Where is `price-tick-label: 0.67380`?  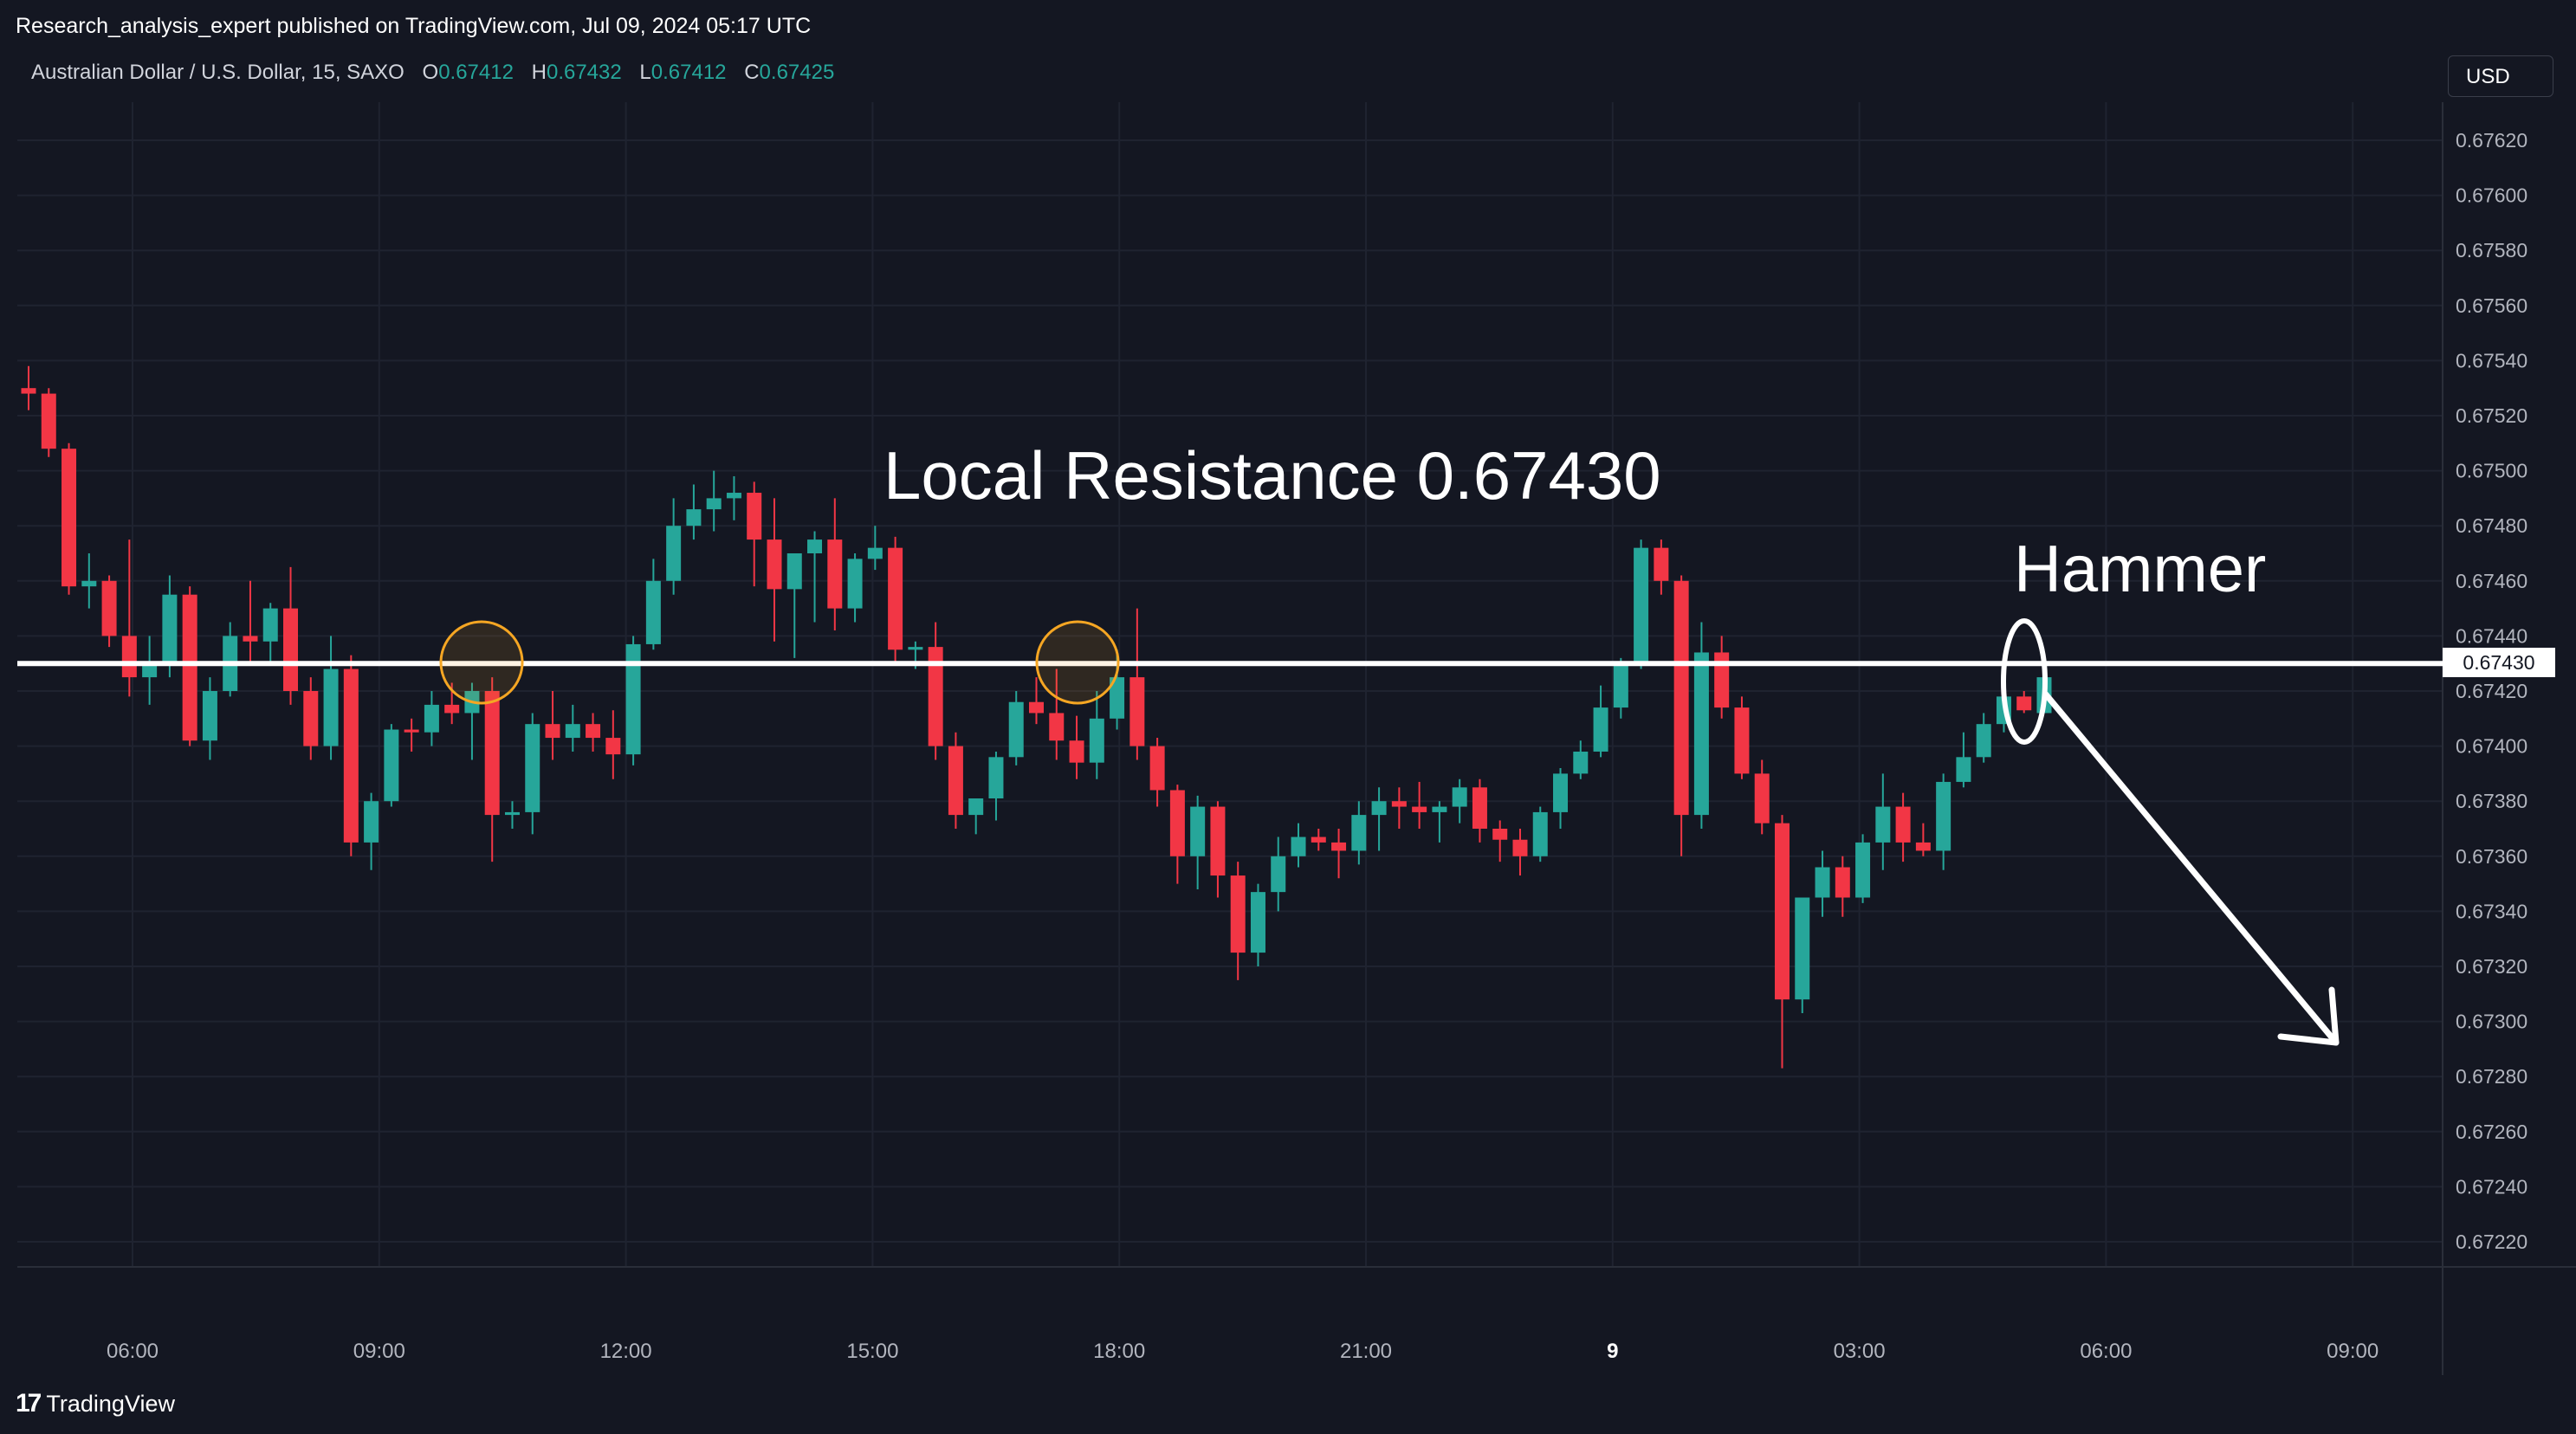
price-tick-label: 0.67380 is located at coordinates (2491, 801).